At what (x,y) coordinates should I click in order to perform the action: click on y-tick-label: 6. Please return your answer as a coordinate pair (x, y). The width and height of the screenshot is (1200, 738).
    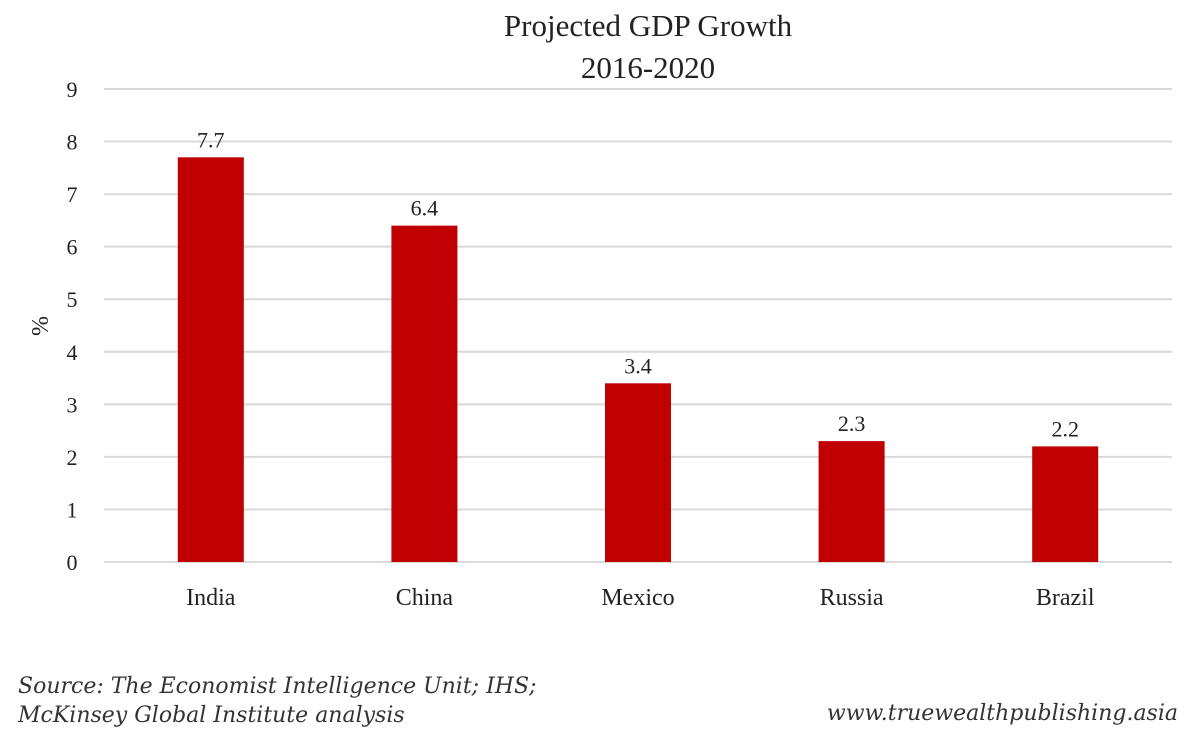
    Looking at the image, I should click on (72, 247).